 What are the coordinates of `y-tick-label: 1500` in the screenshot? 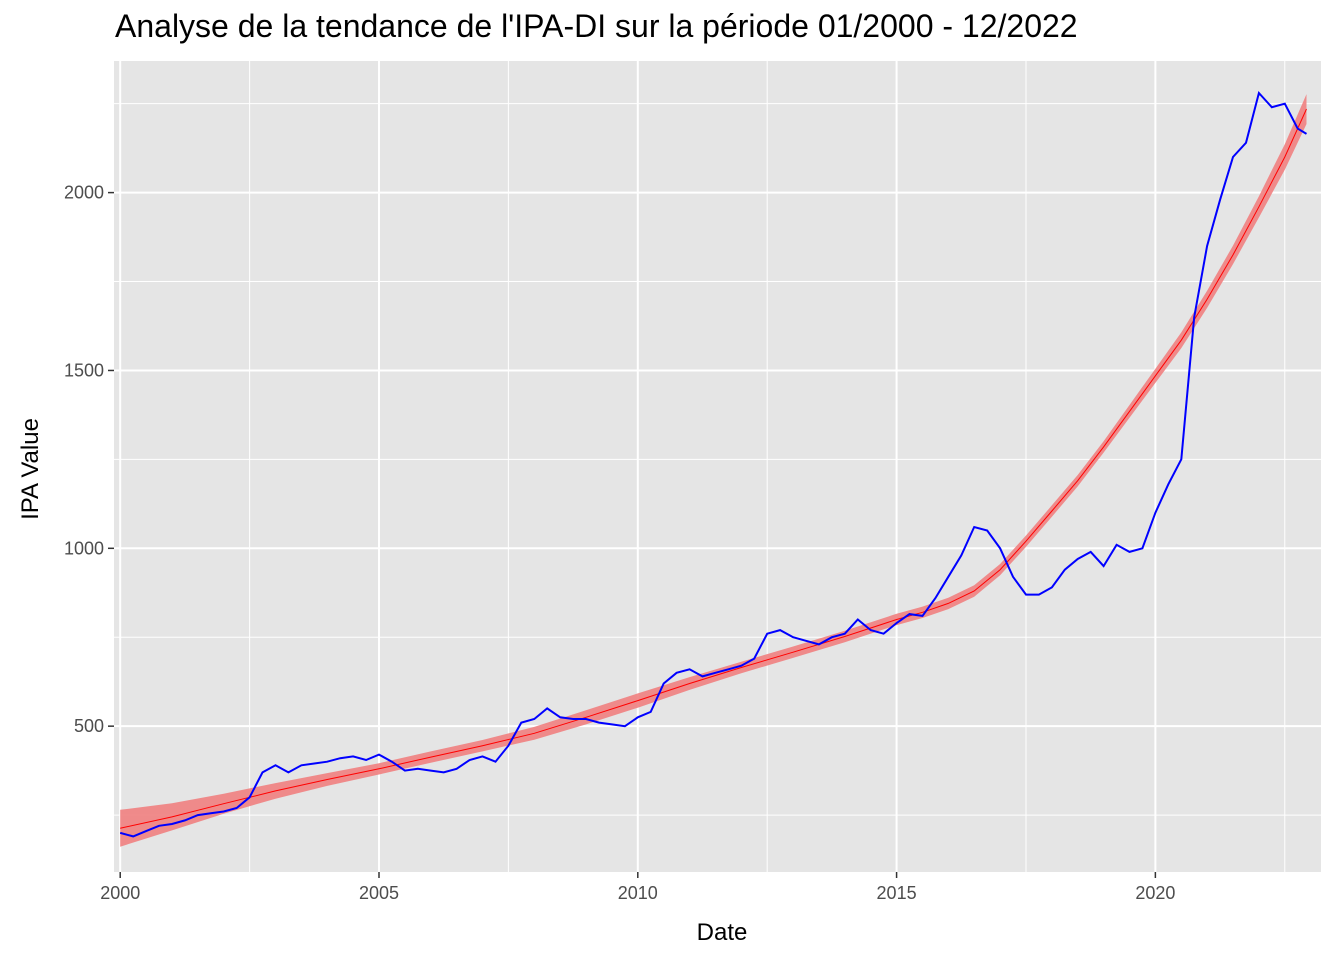 It's located at (84, 370).